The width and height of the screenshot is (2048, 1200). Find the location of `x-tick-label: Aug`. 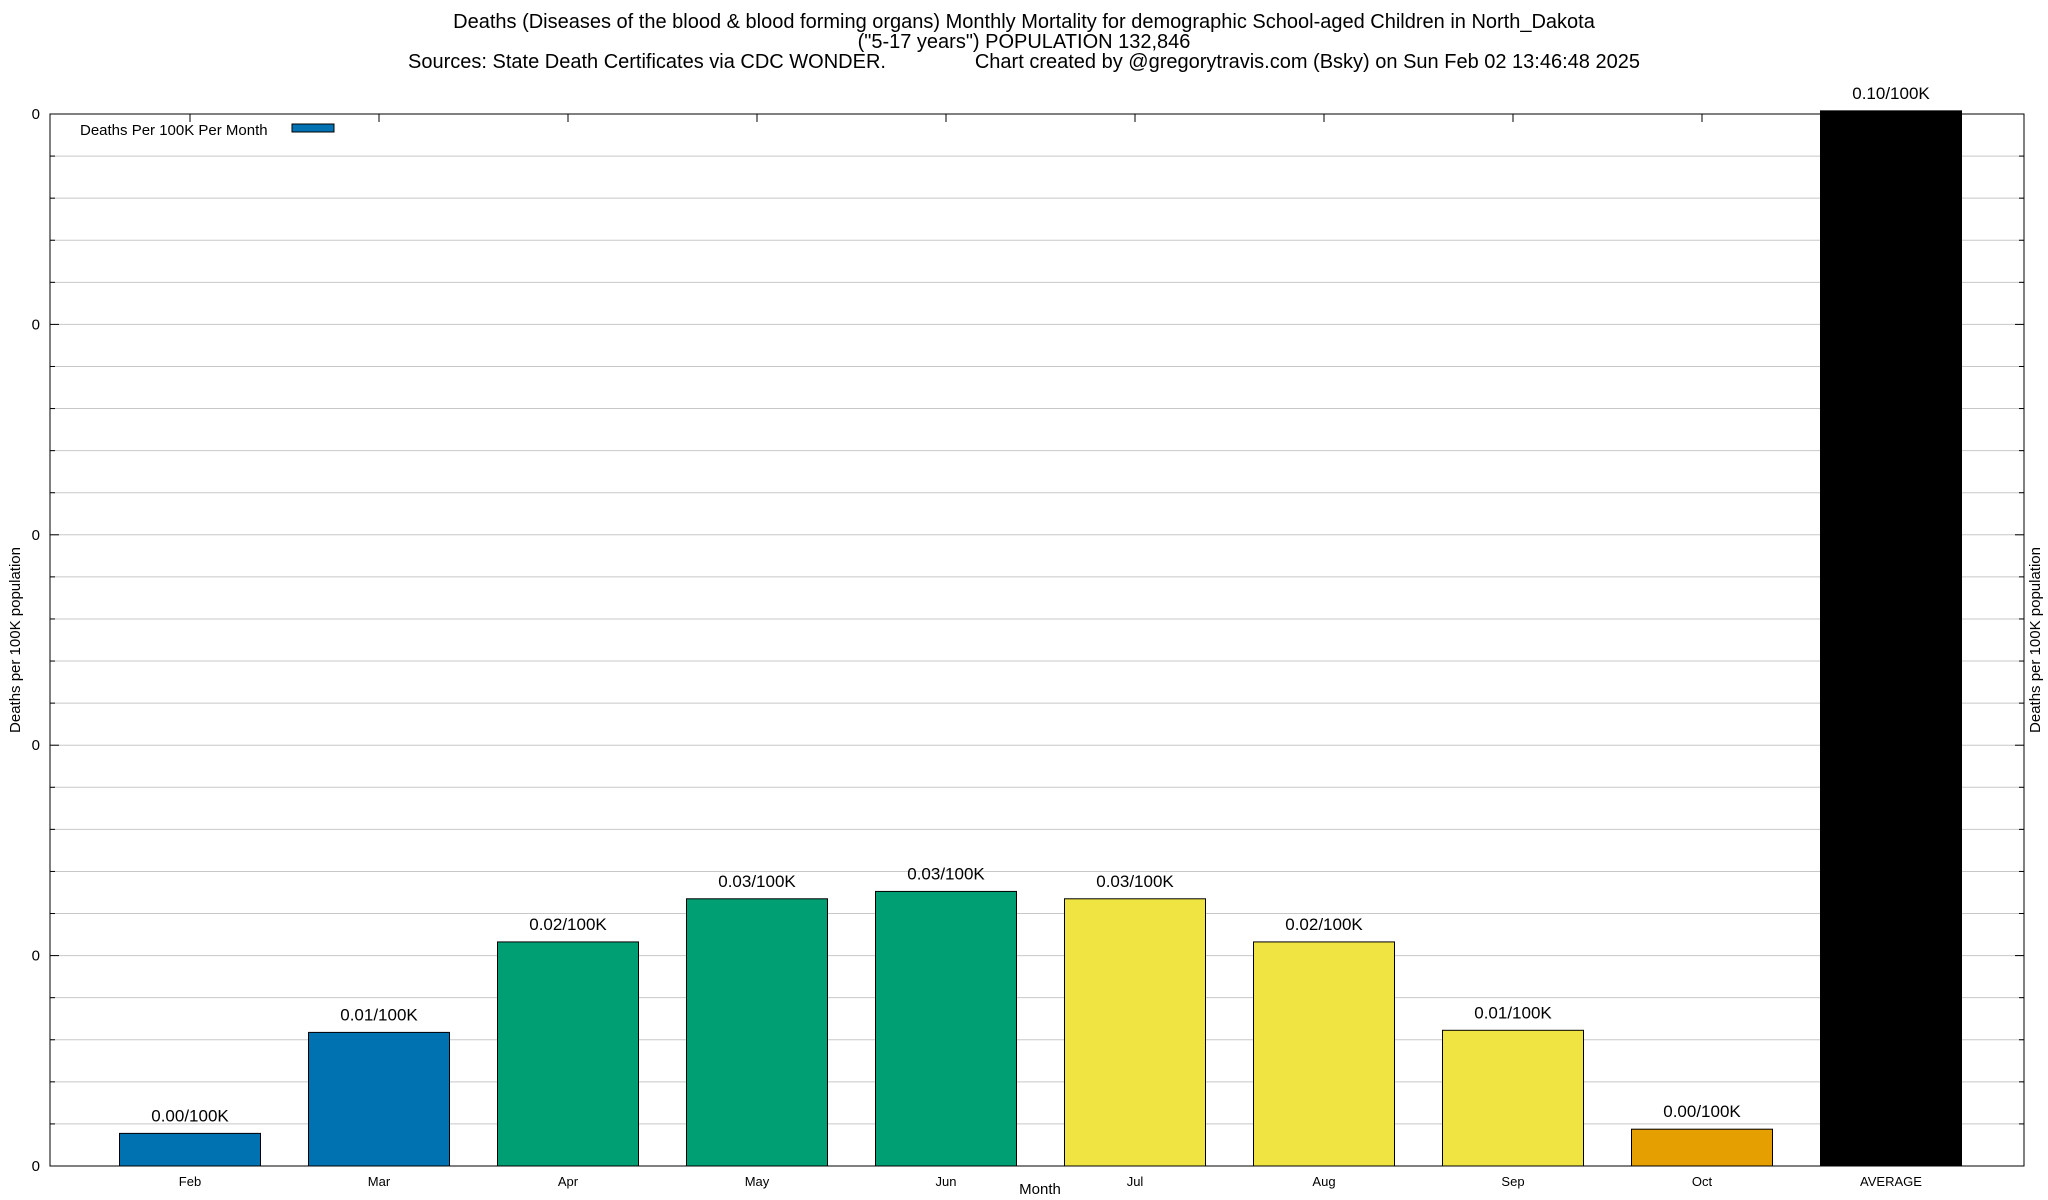

x-tick-label: Aug is located at coordinates (1323, 1181).